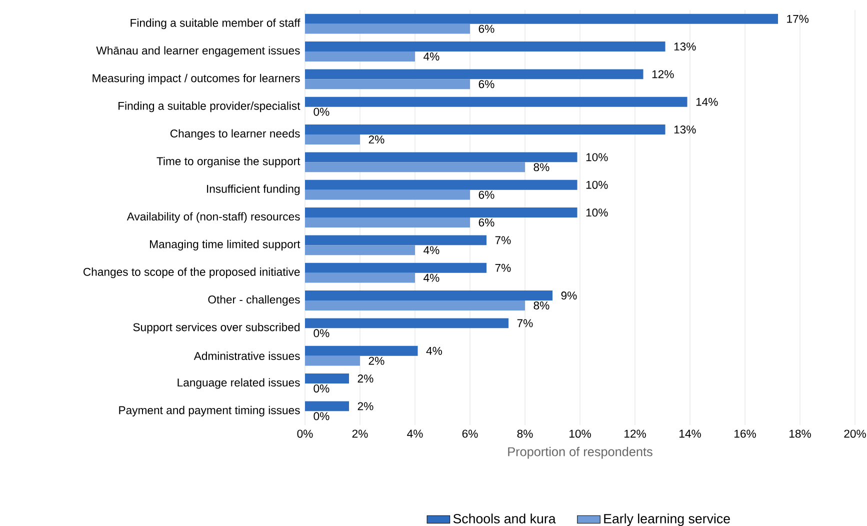  What do you see at coordinates (798, 18) in the screenshot?
I see `data-label: 17%` at bounding box center [798, 18].